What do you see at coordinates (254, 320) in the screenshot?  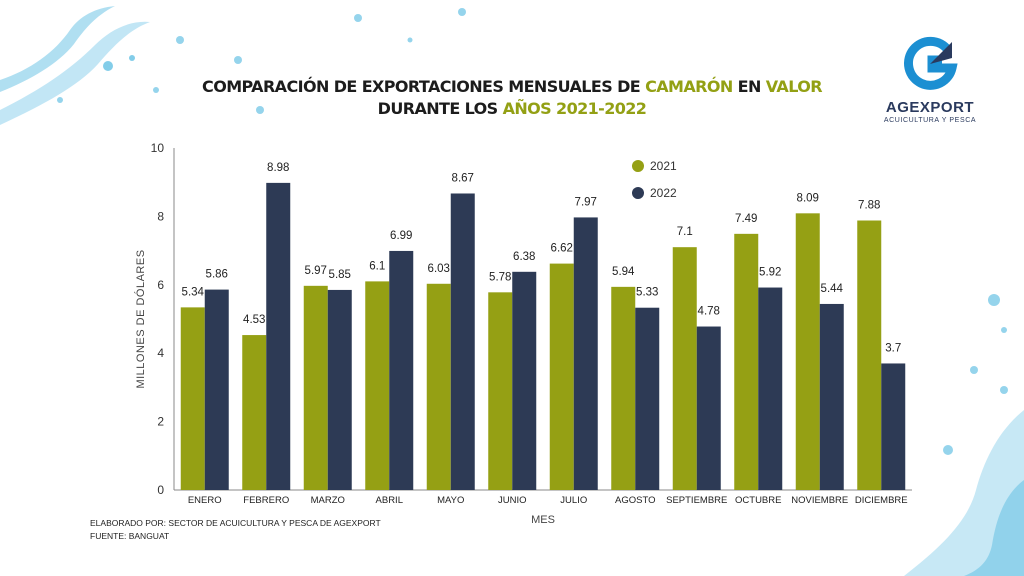 I see `data-label: 4.53` at bounding box center [254, 320].